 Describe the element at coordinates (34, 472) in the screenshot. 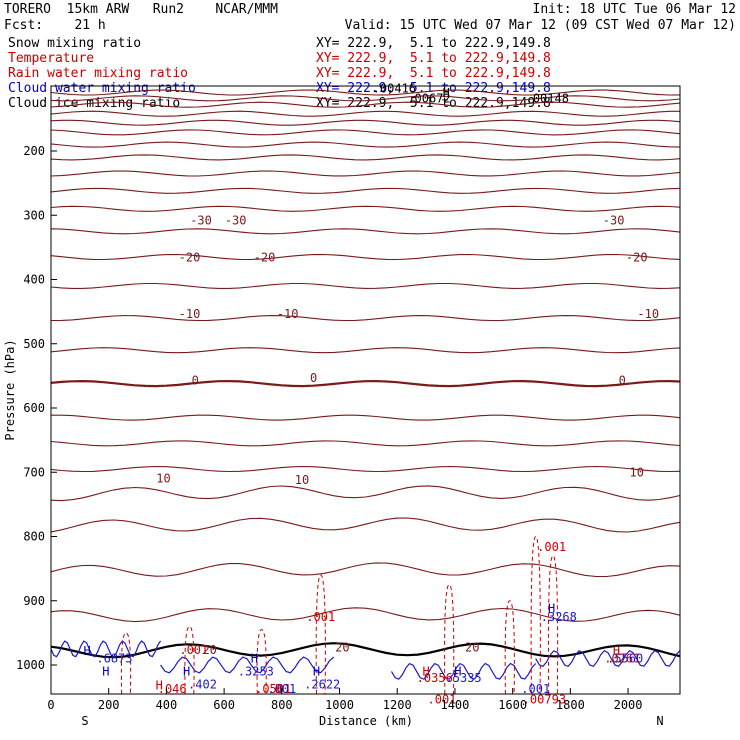

I see `y-tick-label: 700` at that location.